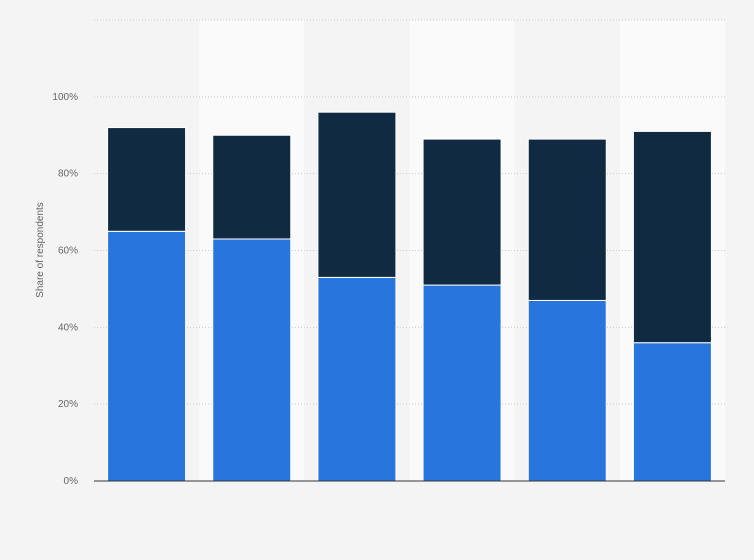 Image resolution: width=754 pixels, height=560 pixels. Describe the element at coordinates (40, 250) in the screenshot. I see `y-axis-title: Share of respondents` at that location.